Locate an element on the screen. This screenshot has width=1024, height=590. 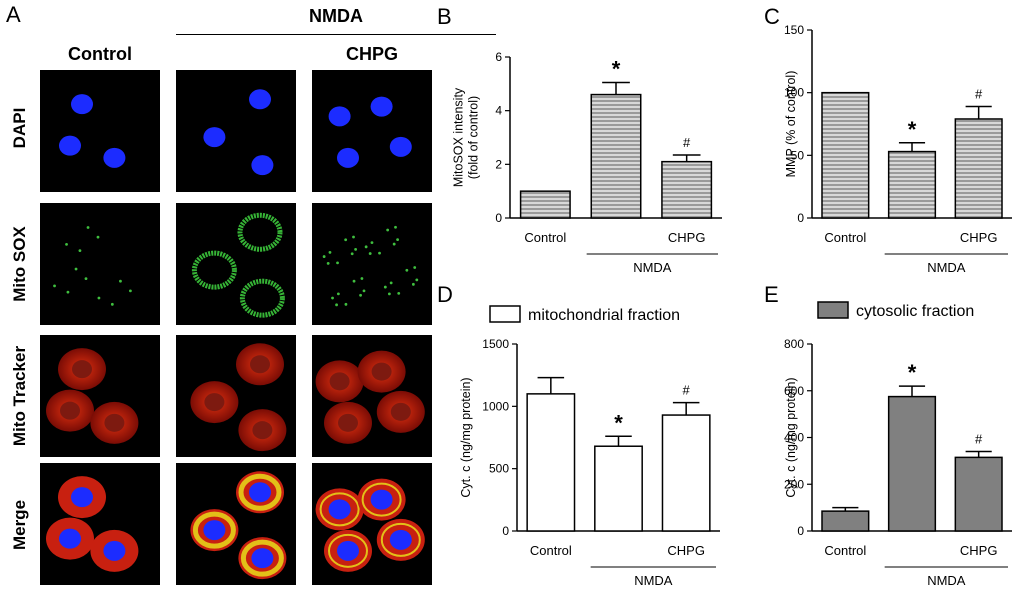
micrograph-merge-control is located at coordinates (100, 524).